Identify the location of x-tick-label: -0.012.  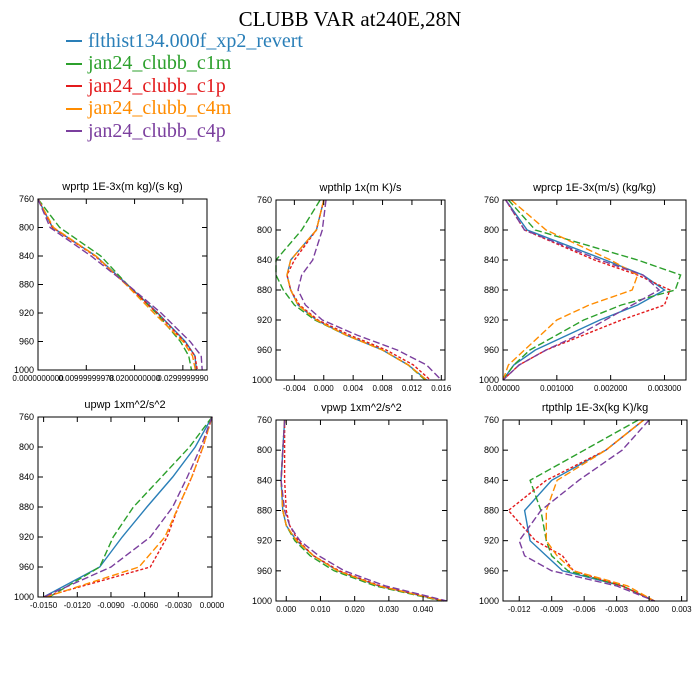
(519, 609).